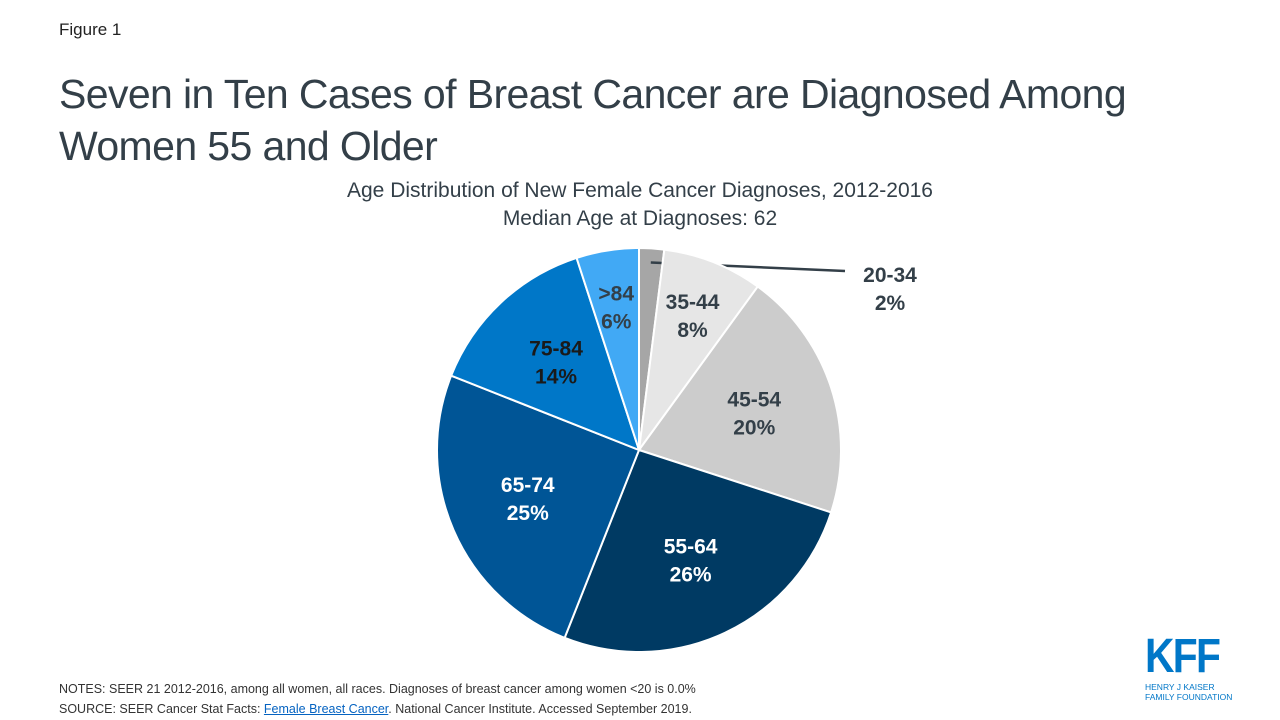  Describe the element at coordinates (693, 302) in the screenshot. I see `slice-label-35-44: 35-44` at that location.